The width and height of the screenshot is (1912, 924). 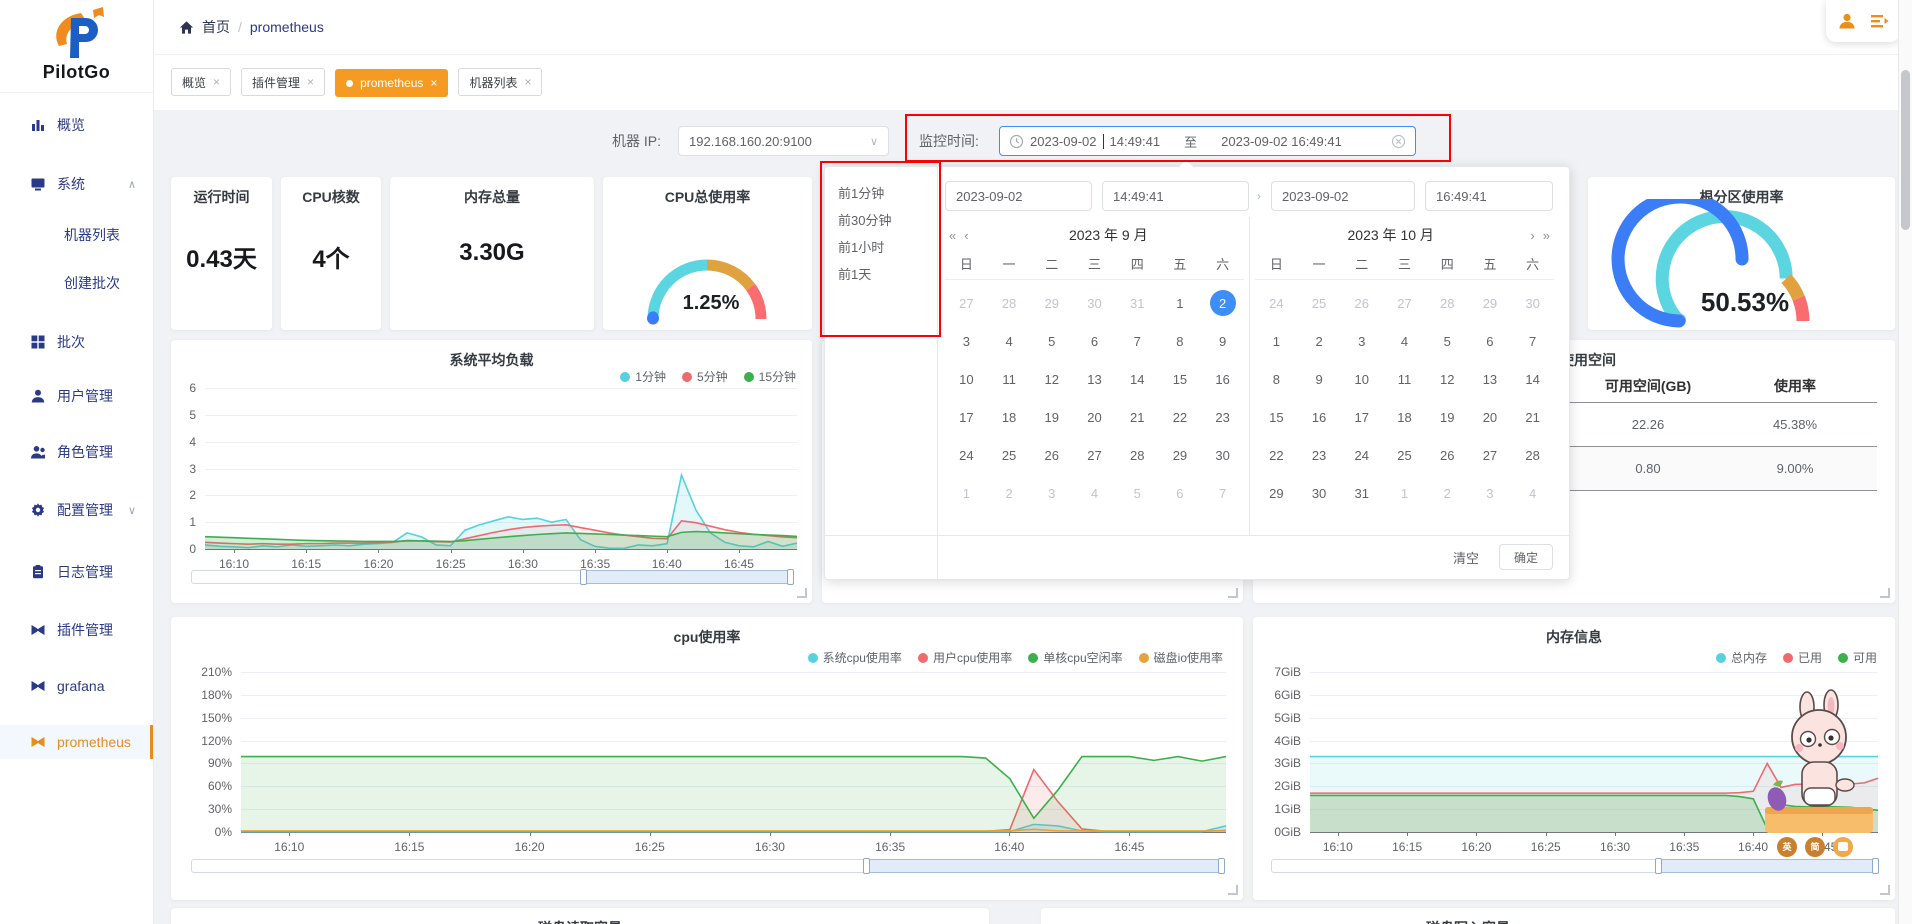 I want to click on sidebar-item-配置管理: 配置管理 ∨, so click(x=75, y=510).